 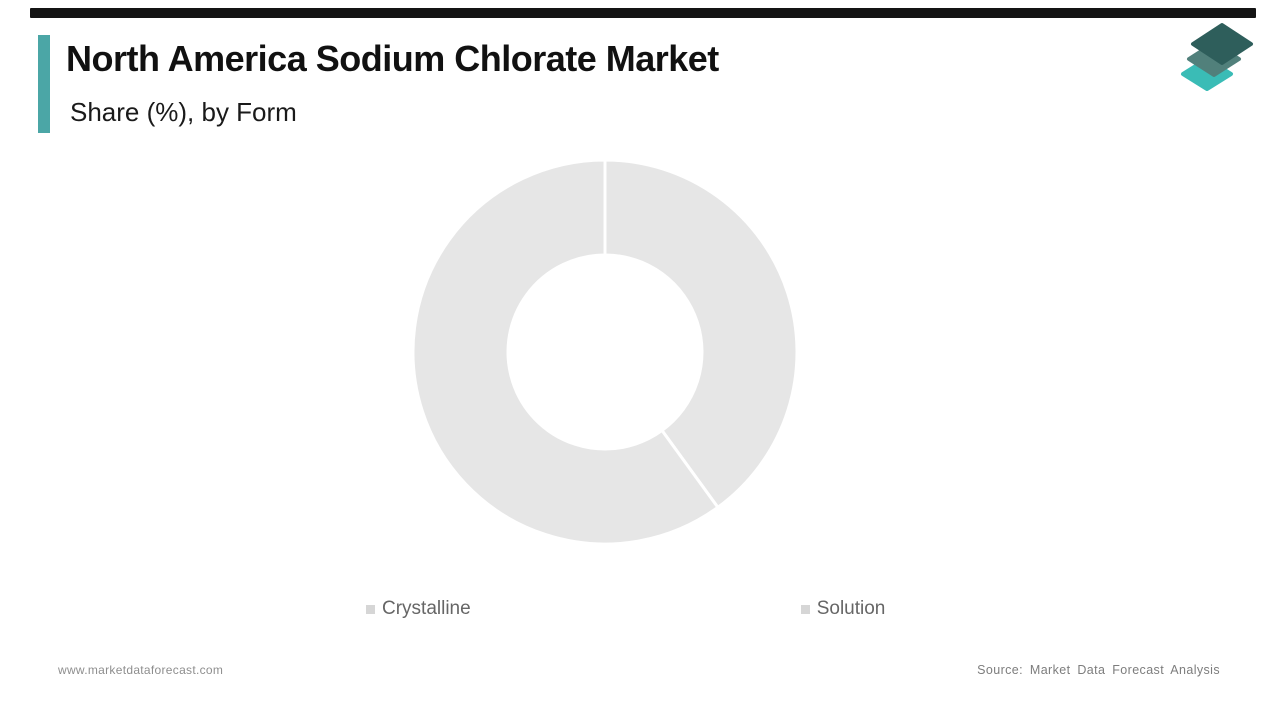 What do you see at coordinates (625, 609) in the screenshot?
I see `chart-legend: Crystalline Solution` at bounding box center [625, 609].